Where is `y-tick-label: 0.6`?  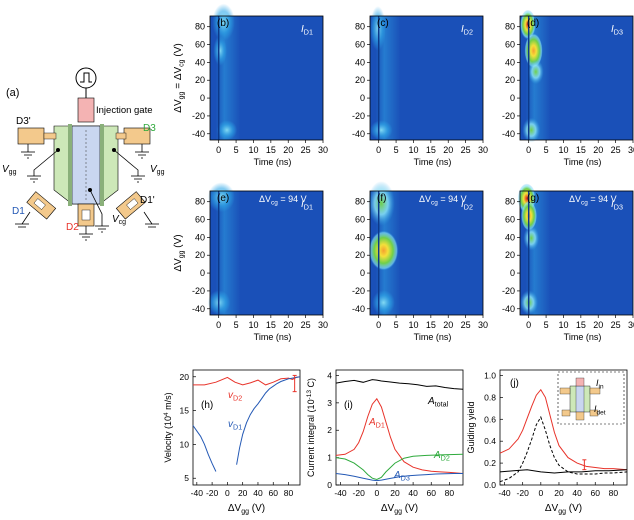
y-tick-label: 0.6 is located at coordinates (490, 419).